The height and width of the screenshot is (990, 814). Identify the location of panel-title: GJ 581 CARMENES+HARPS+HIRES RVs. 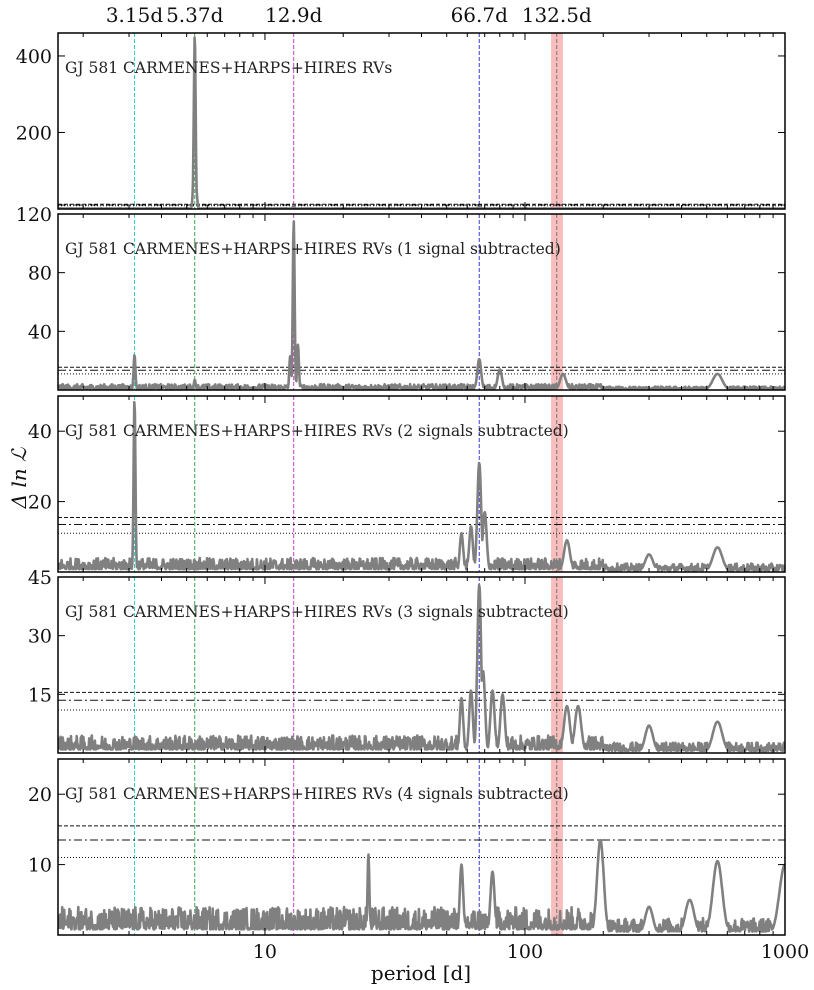
(228, 68).